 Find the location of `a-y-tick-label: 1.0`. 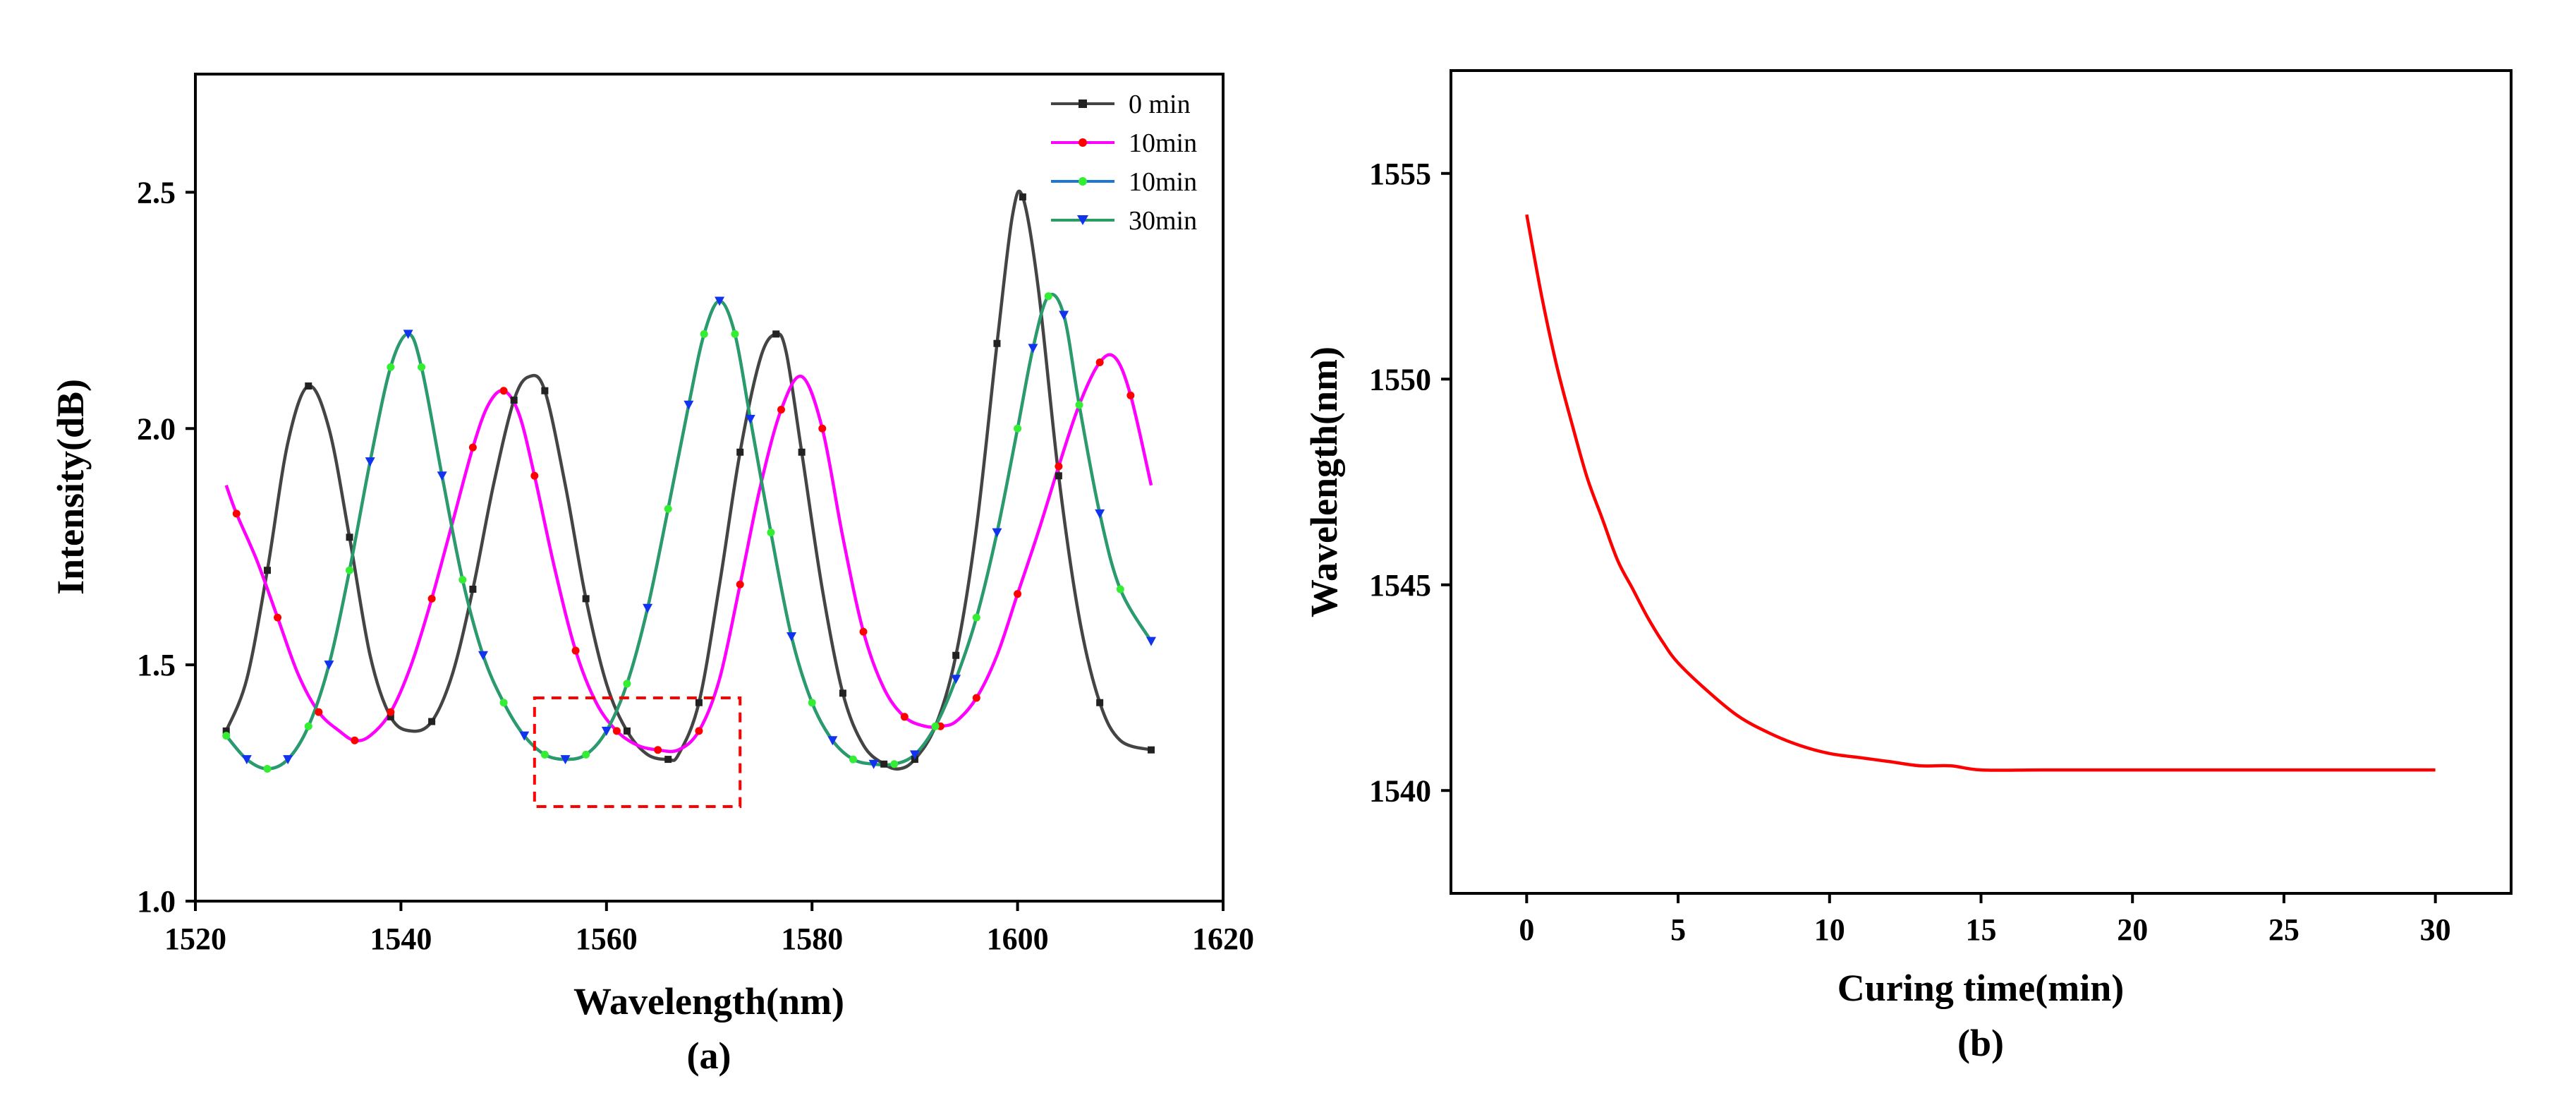

a-y-tick-label: 1.0 is located at coordinates (156, 901).